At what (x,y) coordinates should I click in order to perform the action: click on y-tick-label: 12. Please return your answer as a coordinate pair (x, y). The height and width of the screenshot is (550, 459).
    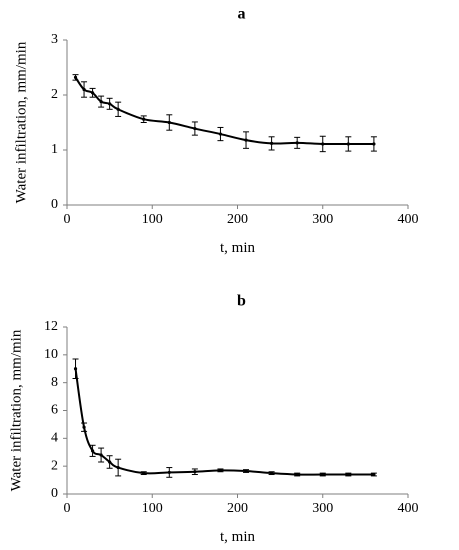
    Looking at the image, I should click on (51, 326).